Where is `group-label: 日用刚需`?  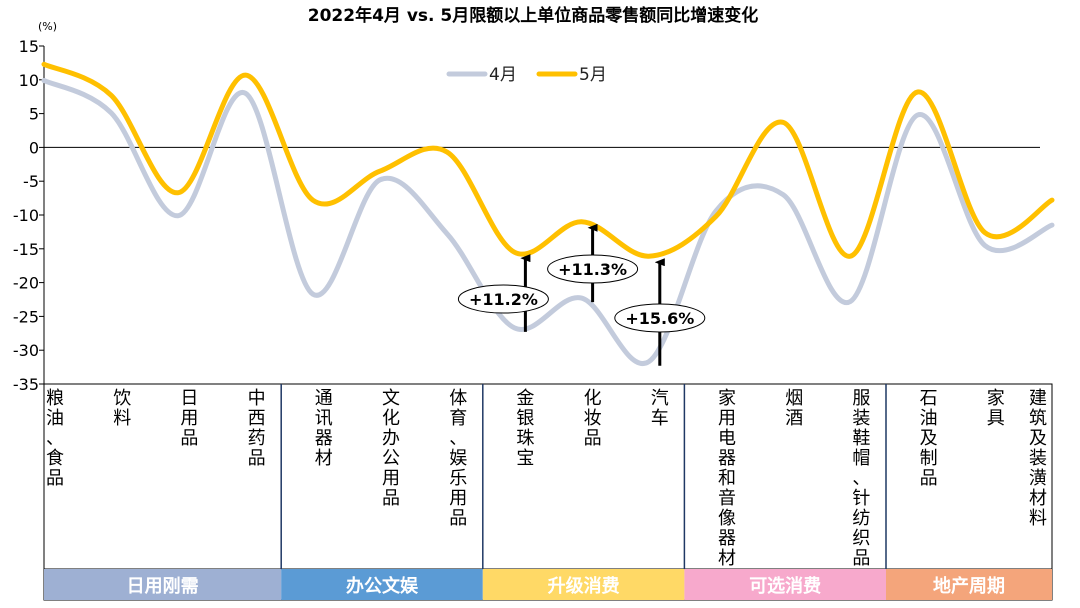
group-label: 日用刚需 is located at coordinates (163, 586).